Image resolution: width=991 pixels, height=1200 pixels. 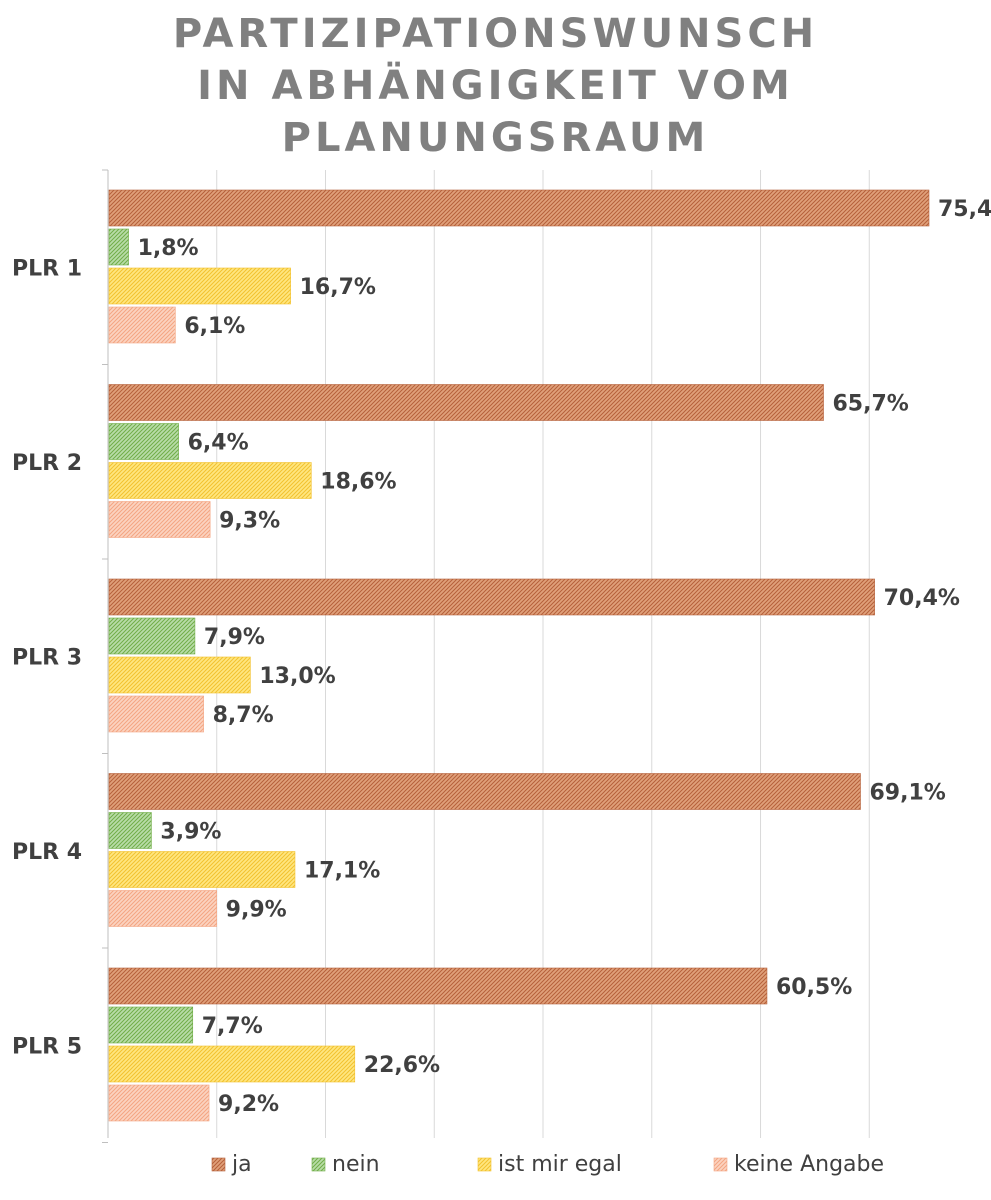 What do you see at coordinates (214, 326) in the screenshot?
I see `data-label: 6,1%` at bounding box center [214, 326].